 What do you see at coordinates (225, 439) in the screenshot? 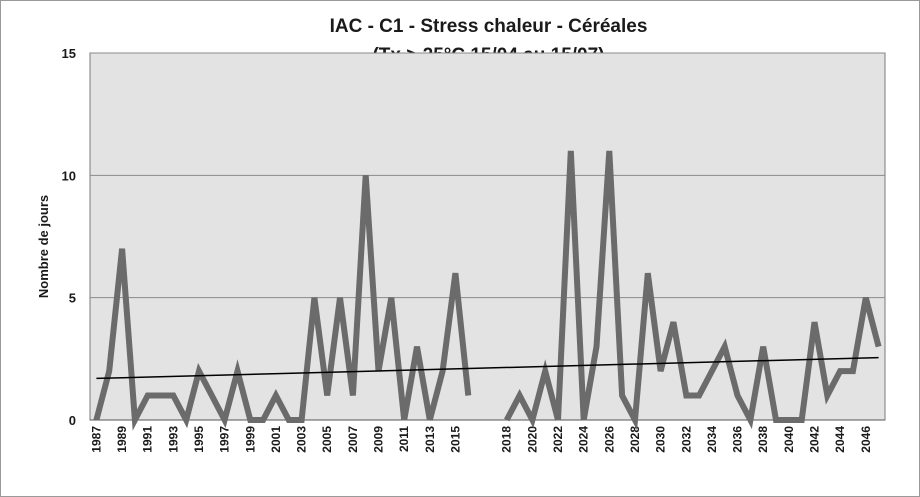
I see `x-tick-label: 1997` at bounding box center [225, 439].